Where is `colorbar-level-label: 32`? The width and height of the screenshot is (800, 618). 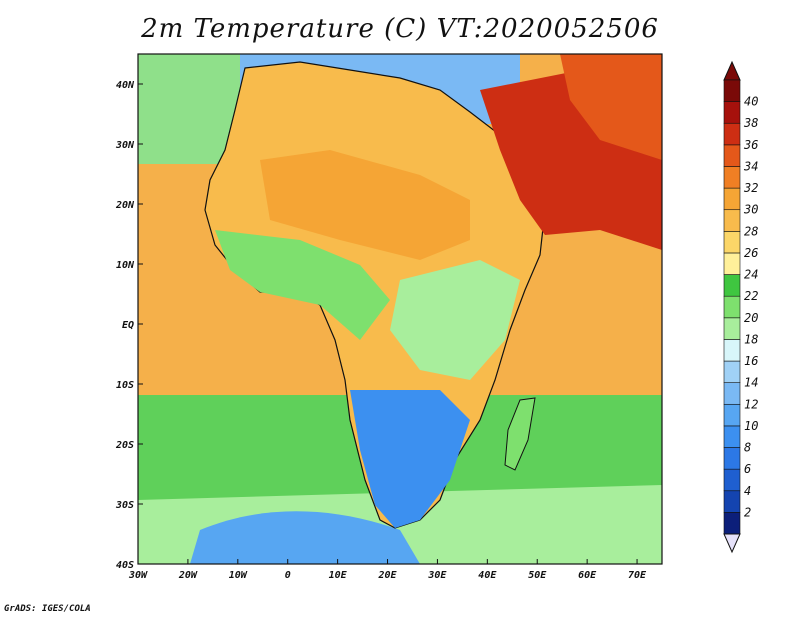
colorbar-level-label: 32 is located at coordinates (750, 188).